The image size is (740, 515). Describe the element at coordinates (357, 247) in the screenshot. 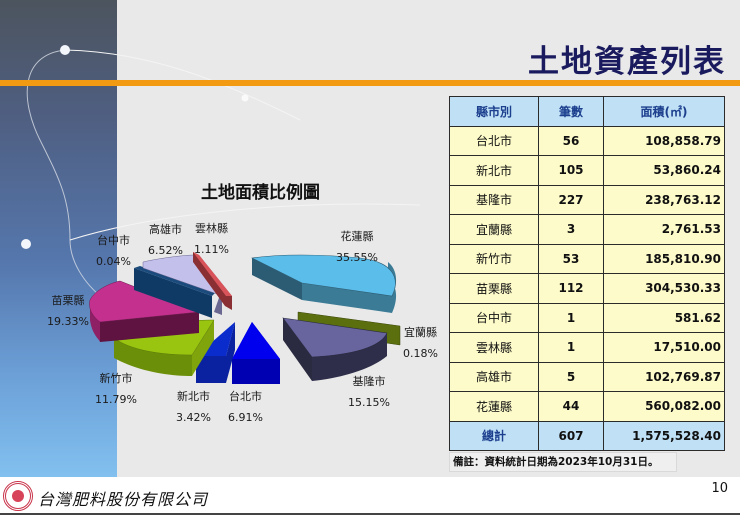

I see `label-hualien: 花蓮縣 35.55%` at that location.